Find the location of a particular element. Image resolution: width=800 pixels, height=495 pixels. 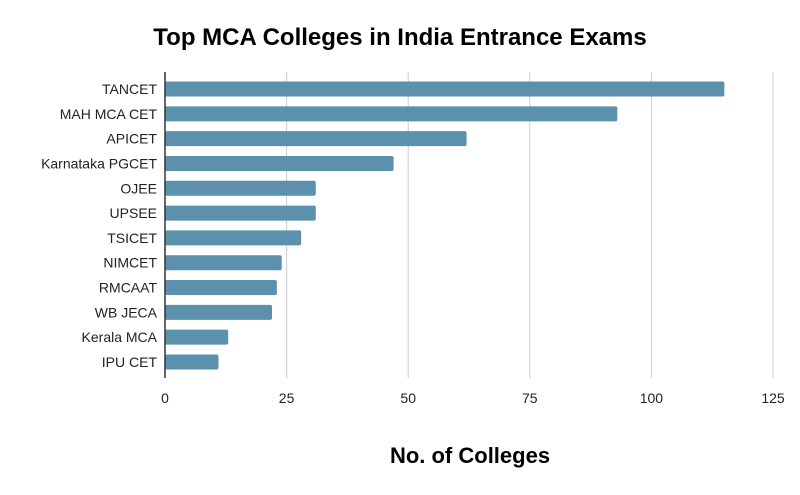

y-tick-label: WB JECA is located at coordinates (126, 312).